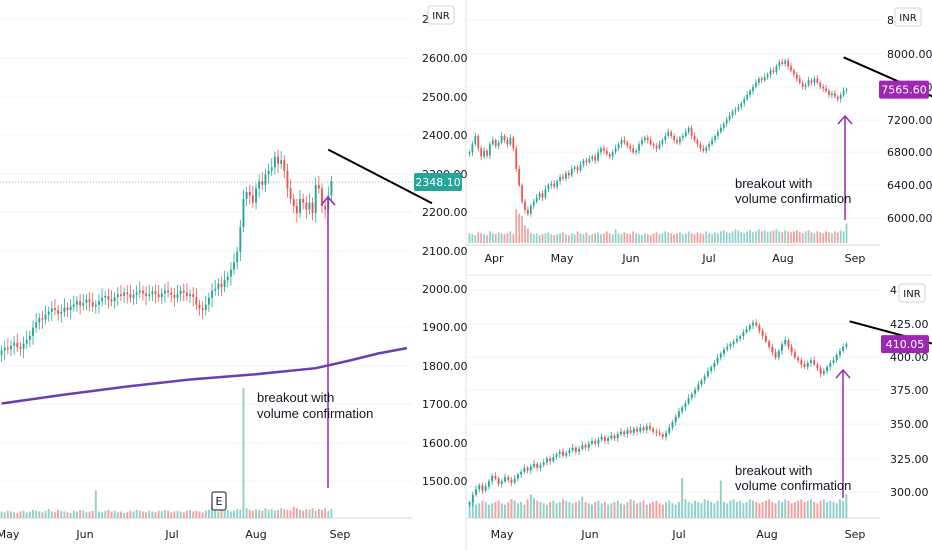 Image resolution: width=932 pixels, height=550 pixels. I want to click on br-last-price-badge: 410.05, so click(905, 344).